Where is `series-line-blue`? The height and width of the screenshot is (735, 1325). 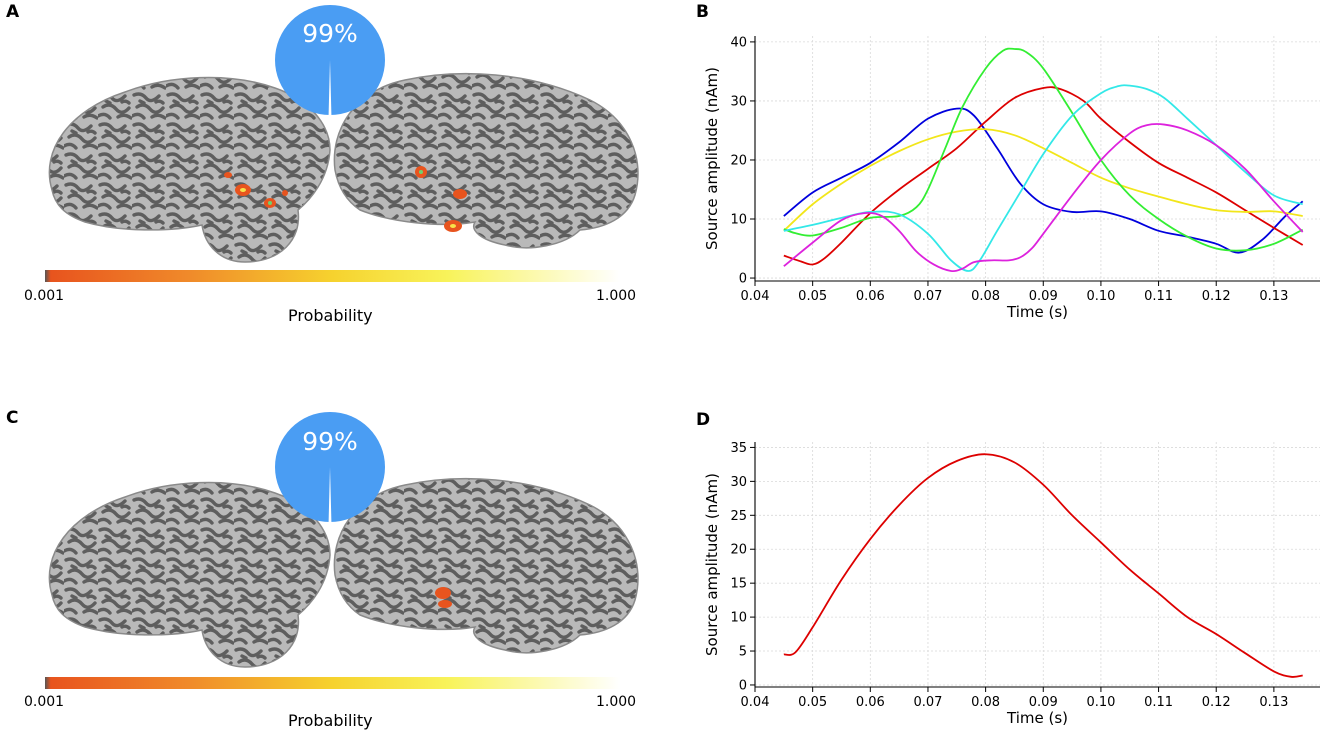
series-line-blue is located at coordinates (1043, 180).